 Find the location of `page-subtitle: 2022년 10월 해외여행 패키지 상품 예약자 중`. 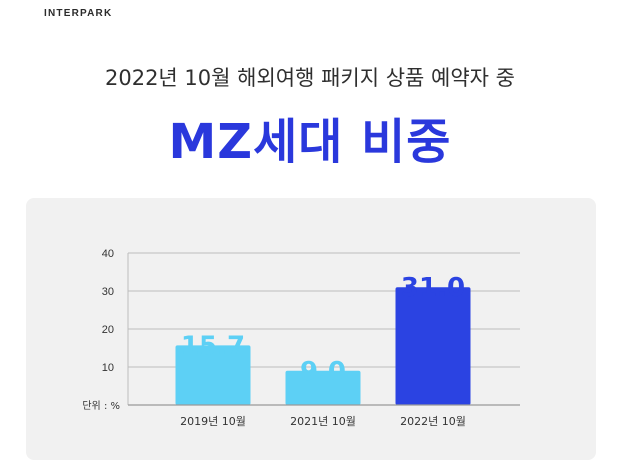

page-subtitle: 2022년 10월 해외여행 패키지 상품 예약자 중 is located at coordinates (309, 78).